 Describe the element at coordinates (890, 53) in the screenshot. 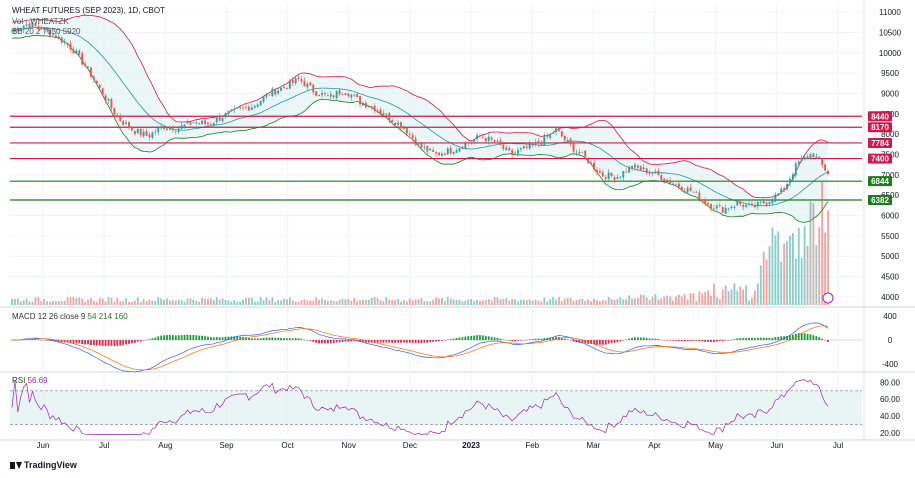

I see `price-tick-label: 10000` at that location.